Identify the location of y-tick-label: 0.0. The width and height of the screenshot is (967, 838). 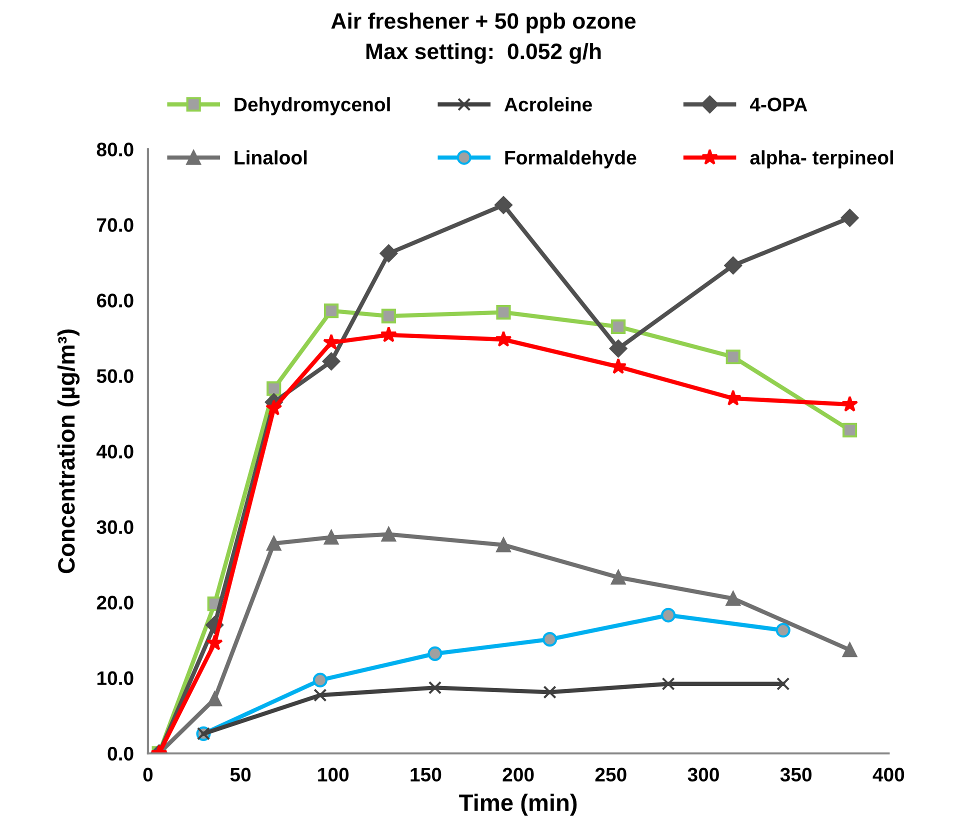
(121, 753).